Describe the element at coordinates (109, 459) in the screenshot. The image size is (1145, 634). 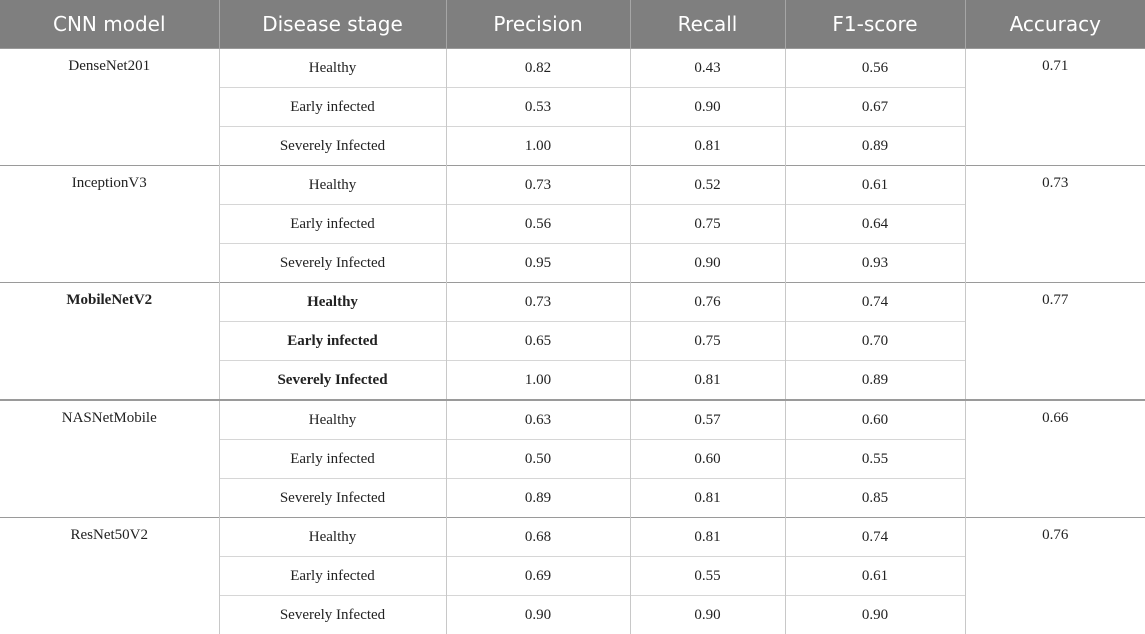
I see `model-name-cell: NASNetMobile` at that location.